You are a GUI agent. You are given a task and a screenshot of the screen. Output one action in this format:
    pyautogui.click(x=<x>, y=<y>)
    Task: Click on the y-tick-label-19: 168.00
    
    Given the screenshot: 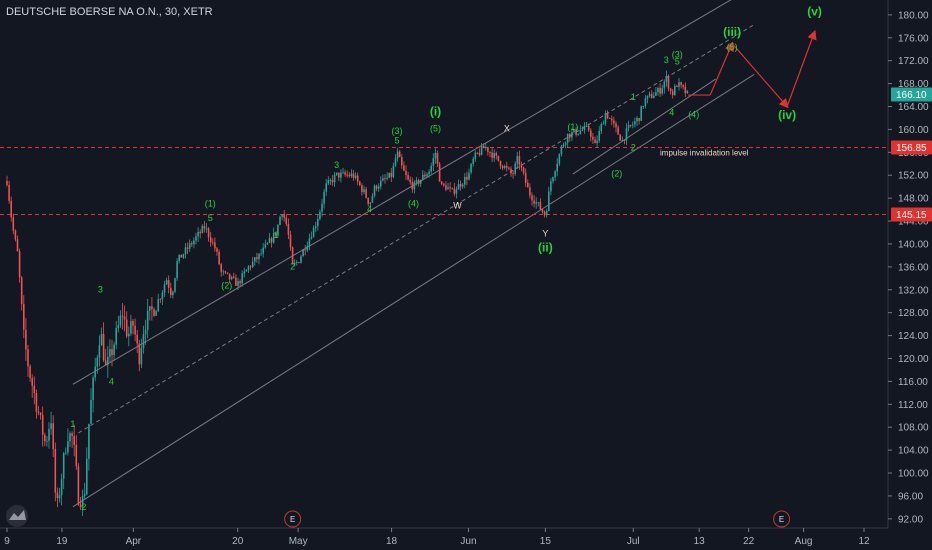 What is the action you would take?
    pyautogui.click(x=913, y=84)
    